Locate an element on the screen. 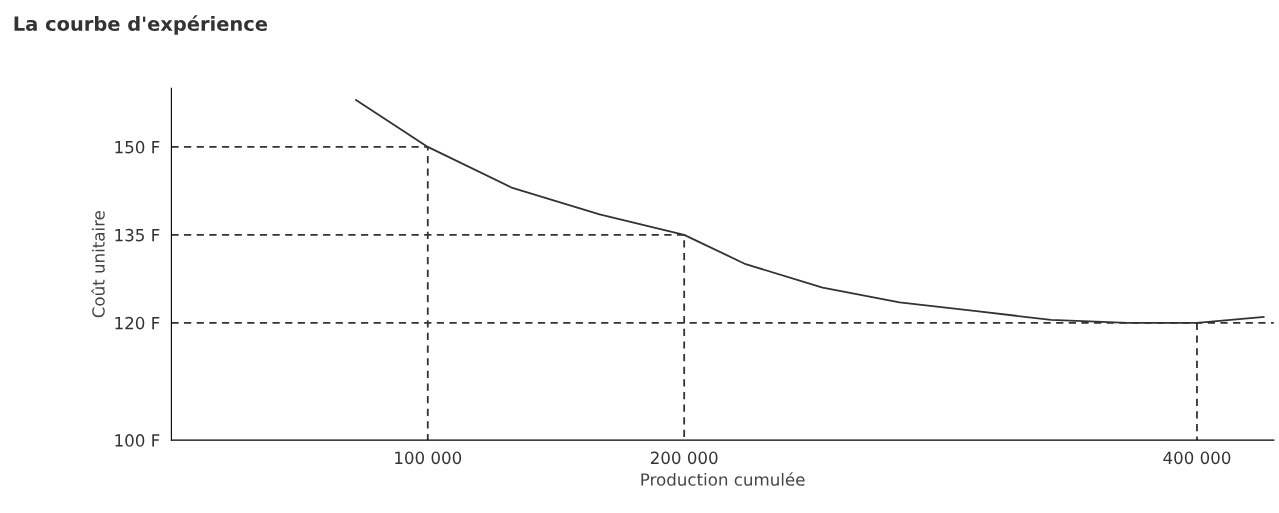 The width and height of the screenshot is (1279, 513). x-tick-label: 200 000 is located at coordinates (684, 458).